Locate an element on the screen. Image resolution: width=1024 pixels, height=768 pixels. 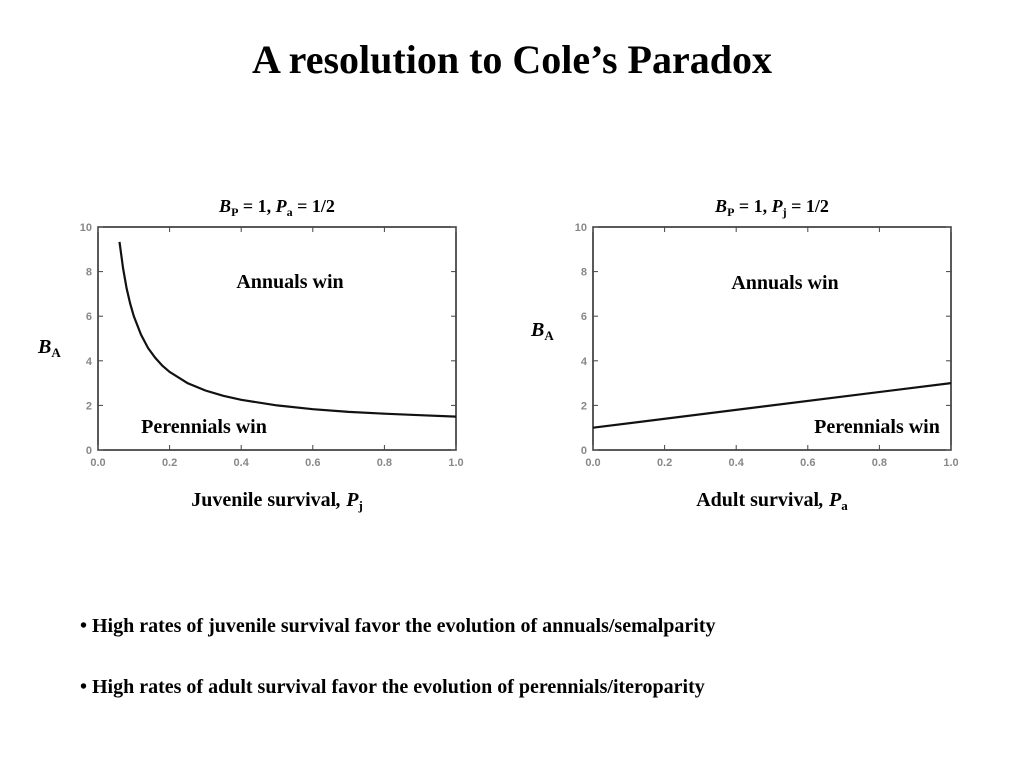
x-label-sub: j is located at coordinates (359, 505).